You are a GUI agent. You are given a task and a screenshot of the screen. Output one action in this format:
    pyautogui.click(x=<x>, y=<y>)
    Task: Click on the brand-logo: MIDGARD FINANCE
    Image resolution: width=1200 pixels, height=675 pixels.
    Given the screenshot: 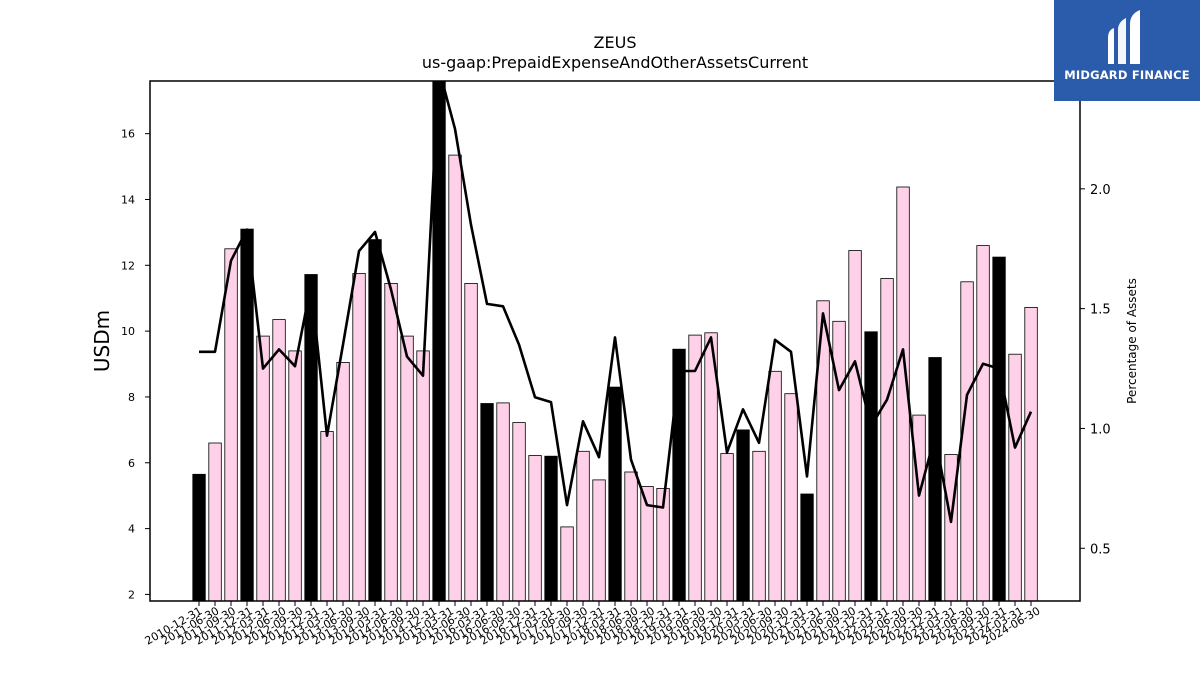 What is the action you would take?
    pyautogui.click(x=1127, y=50)
    